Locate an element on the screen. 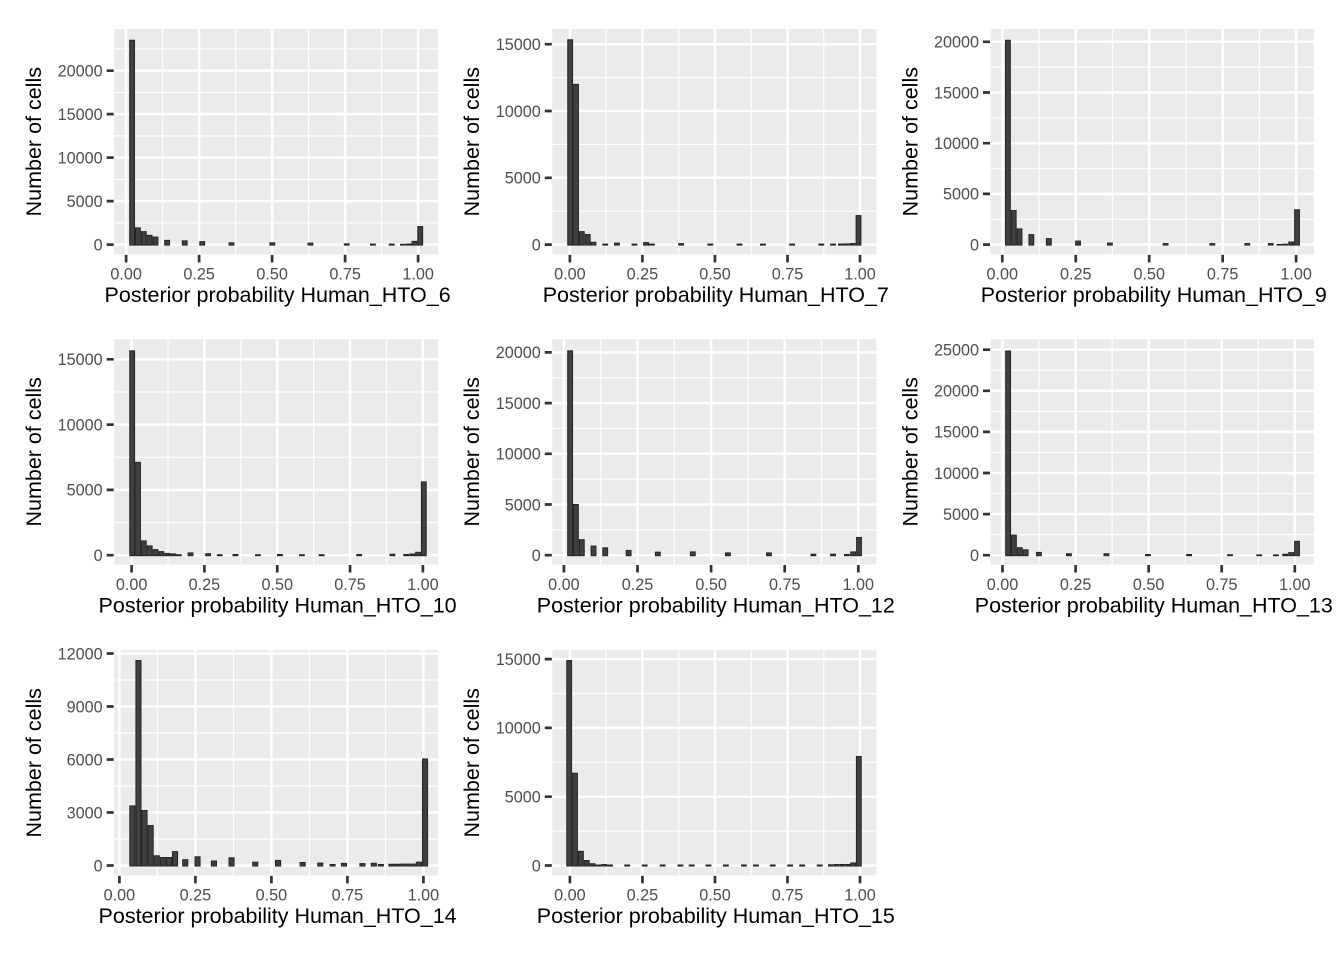  svg-text: 6000 is located at coordinates (85, 760).